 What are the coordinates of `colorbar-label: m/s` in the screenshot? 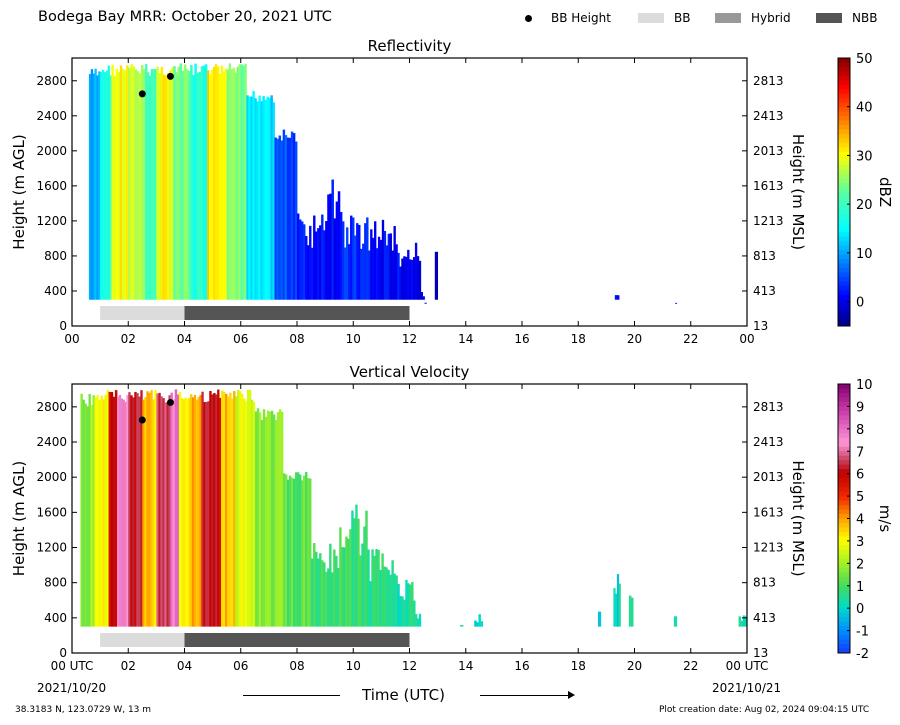 It's located at (885, 519).